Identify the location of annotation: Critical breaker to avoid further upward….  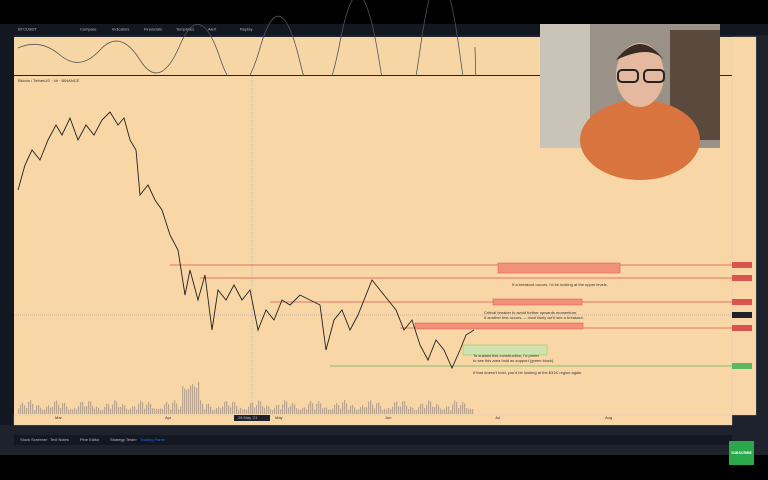
(530, 312).